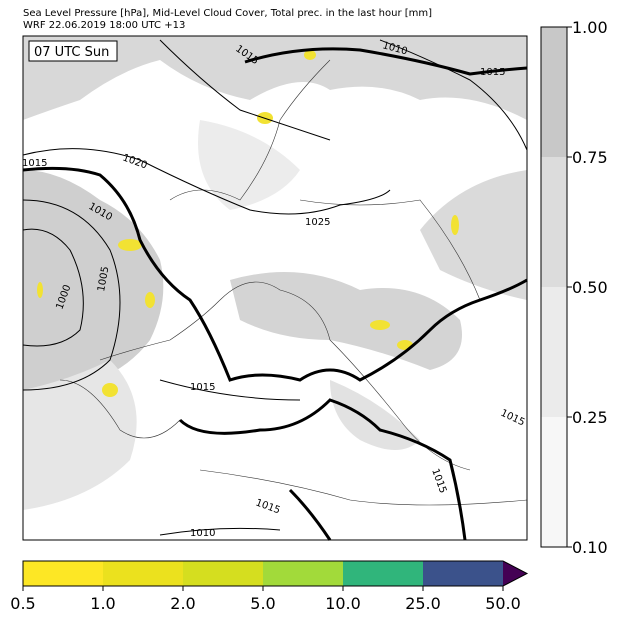 Image resolution: width=618 pixels, height=625 pixels. What do you see at coordinates (590, 27) in the screenshot?
I see `tick-label: 1.00` at bounding box center [590, 27].